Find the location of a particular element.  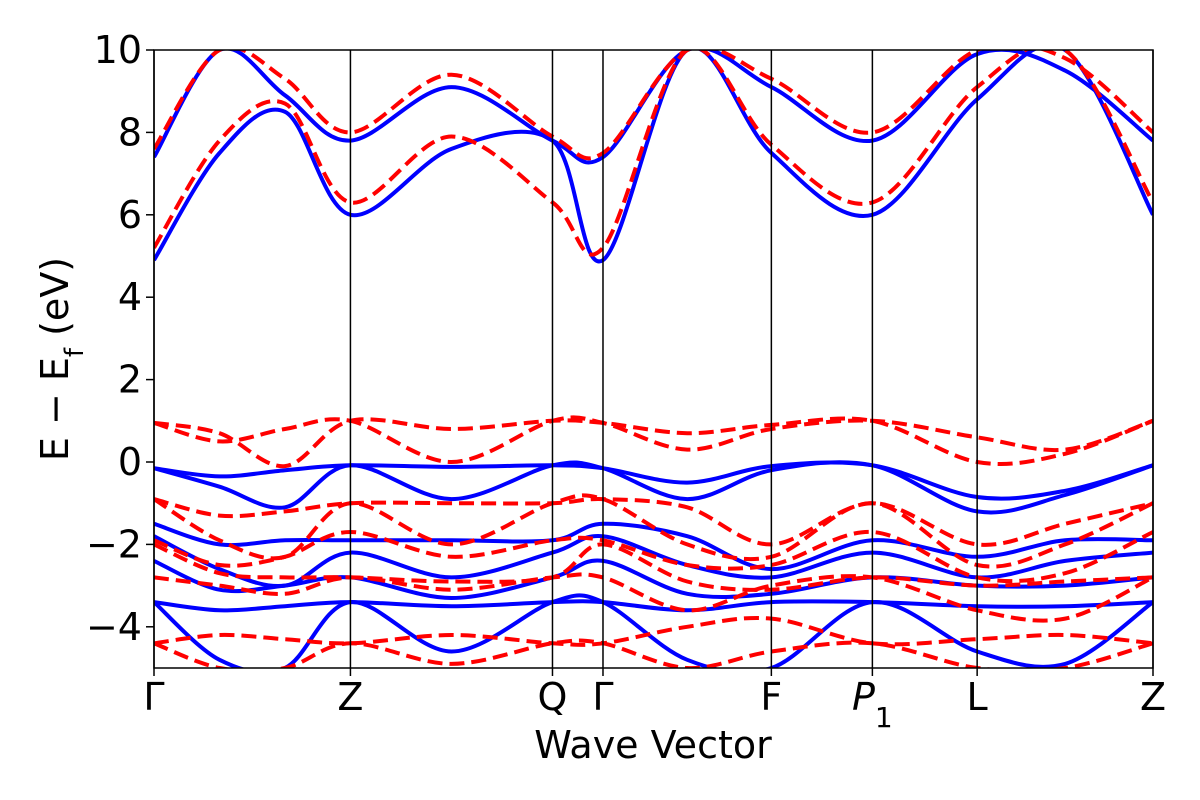

y-tick-label: 10 is located at coordinates (118, 50).